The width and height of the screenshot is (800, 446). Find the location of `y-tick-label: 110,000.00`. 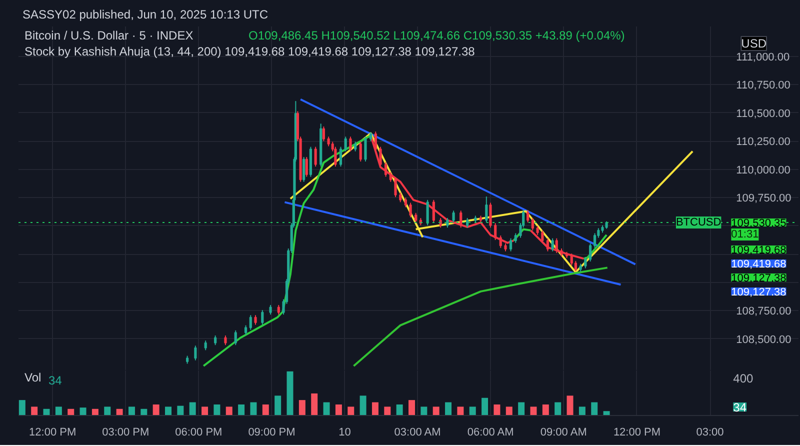

y-tick-label: 110,000.00 is located at coordinates (763, 170).